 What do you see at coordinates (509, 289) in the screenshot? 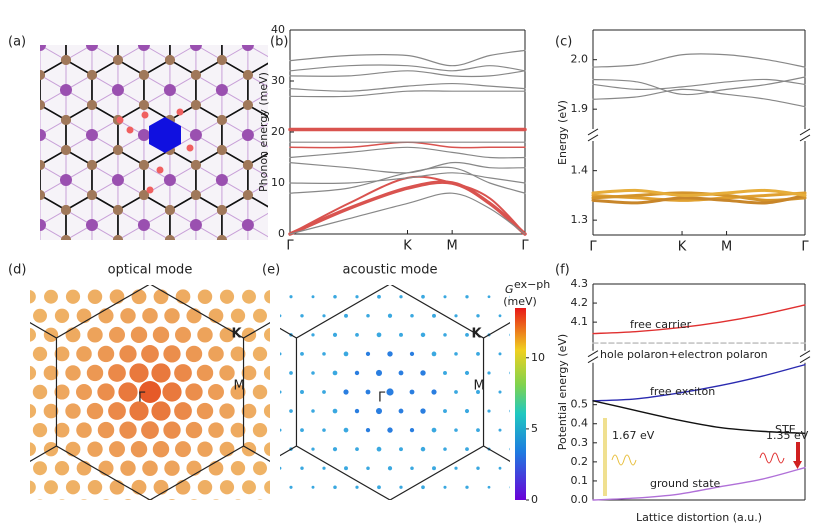
I see `colorbar-title: G` at bounding box center [509, 289].